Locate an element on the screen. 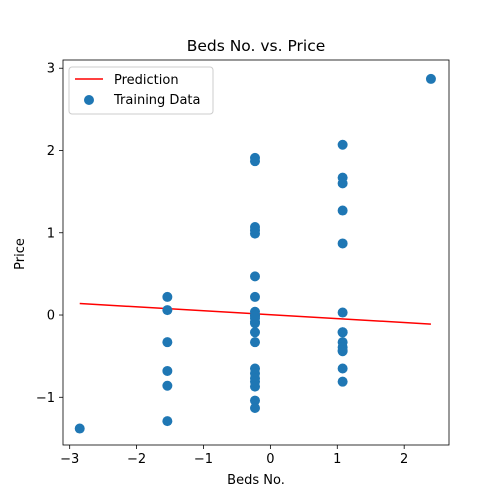 This screenshot has height=500, width=500. legend-training-swatch is located at coordinates (89, 100).